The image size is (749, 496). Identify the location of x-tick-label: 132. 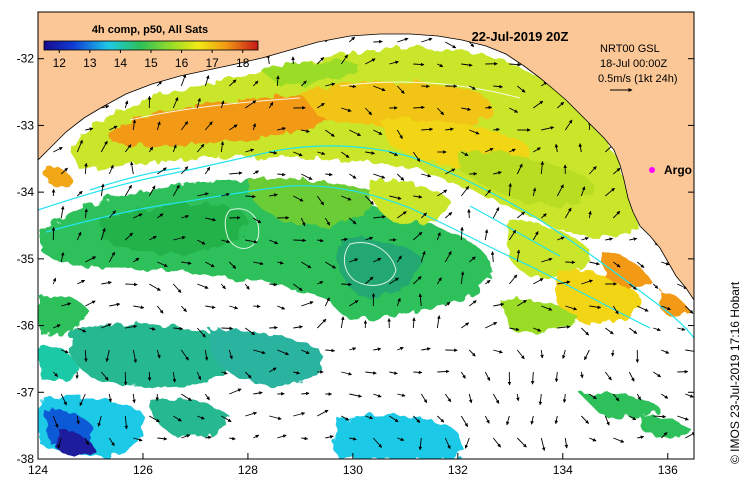
(458, 470).